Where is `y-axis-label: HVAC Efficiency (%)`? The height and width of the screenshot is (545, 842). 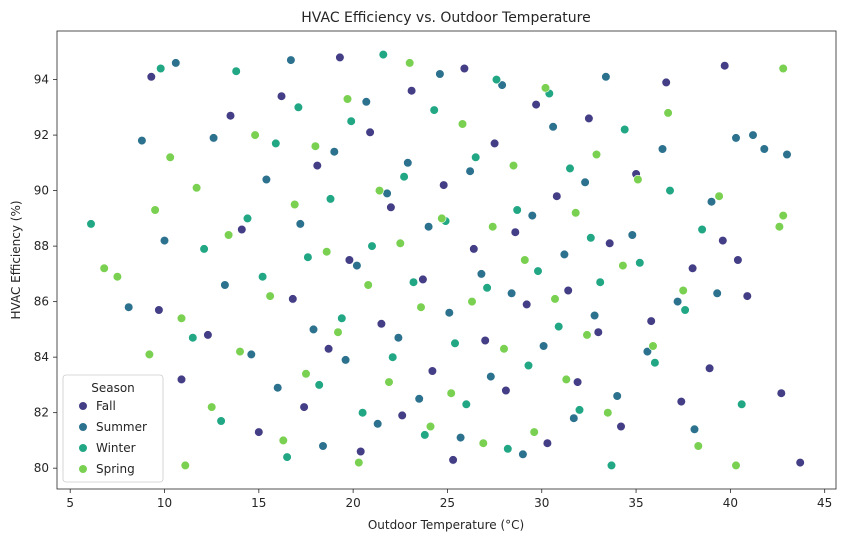 y-axis-label: HVAC Efficiency (%) is located at coordinates (16, 259).